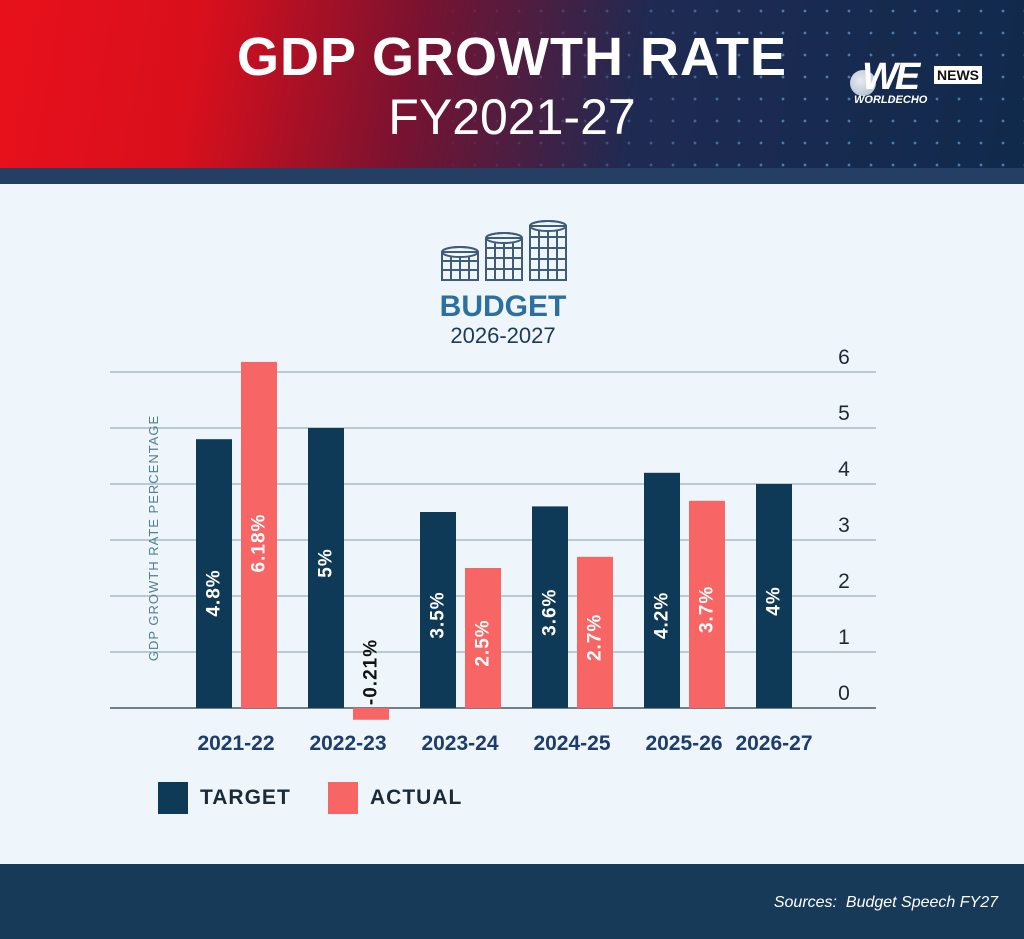  What do you see at coordinates (259, 543) in the screenshot?
I see `data-label: 6.18%` at bounding box center [259, 543].